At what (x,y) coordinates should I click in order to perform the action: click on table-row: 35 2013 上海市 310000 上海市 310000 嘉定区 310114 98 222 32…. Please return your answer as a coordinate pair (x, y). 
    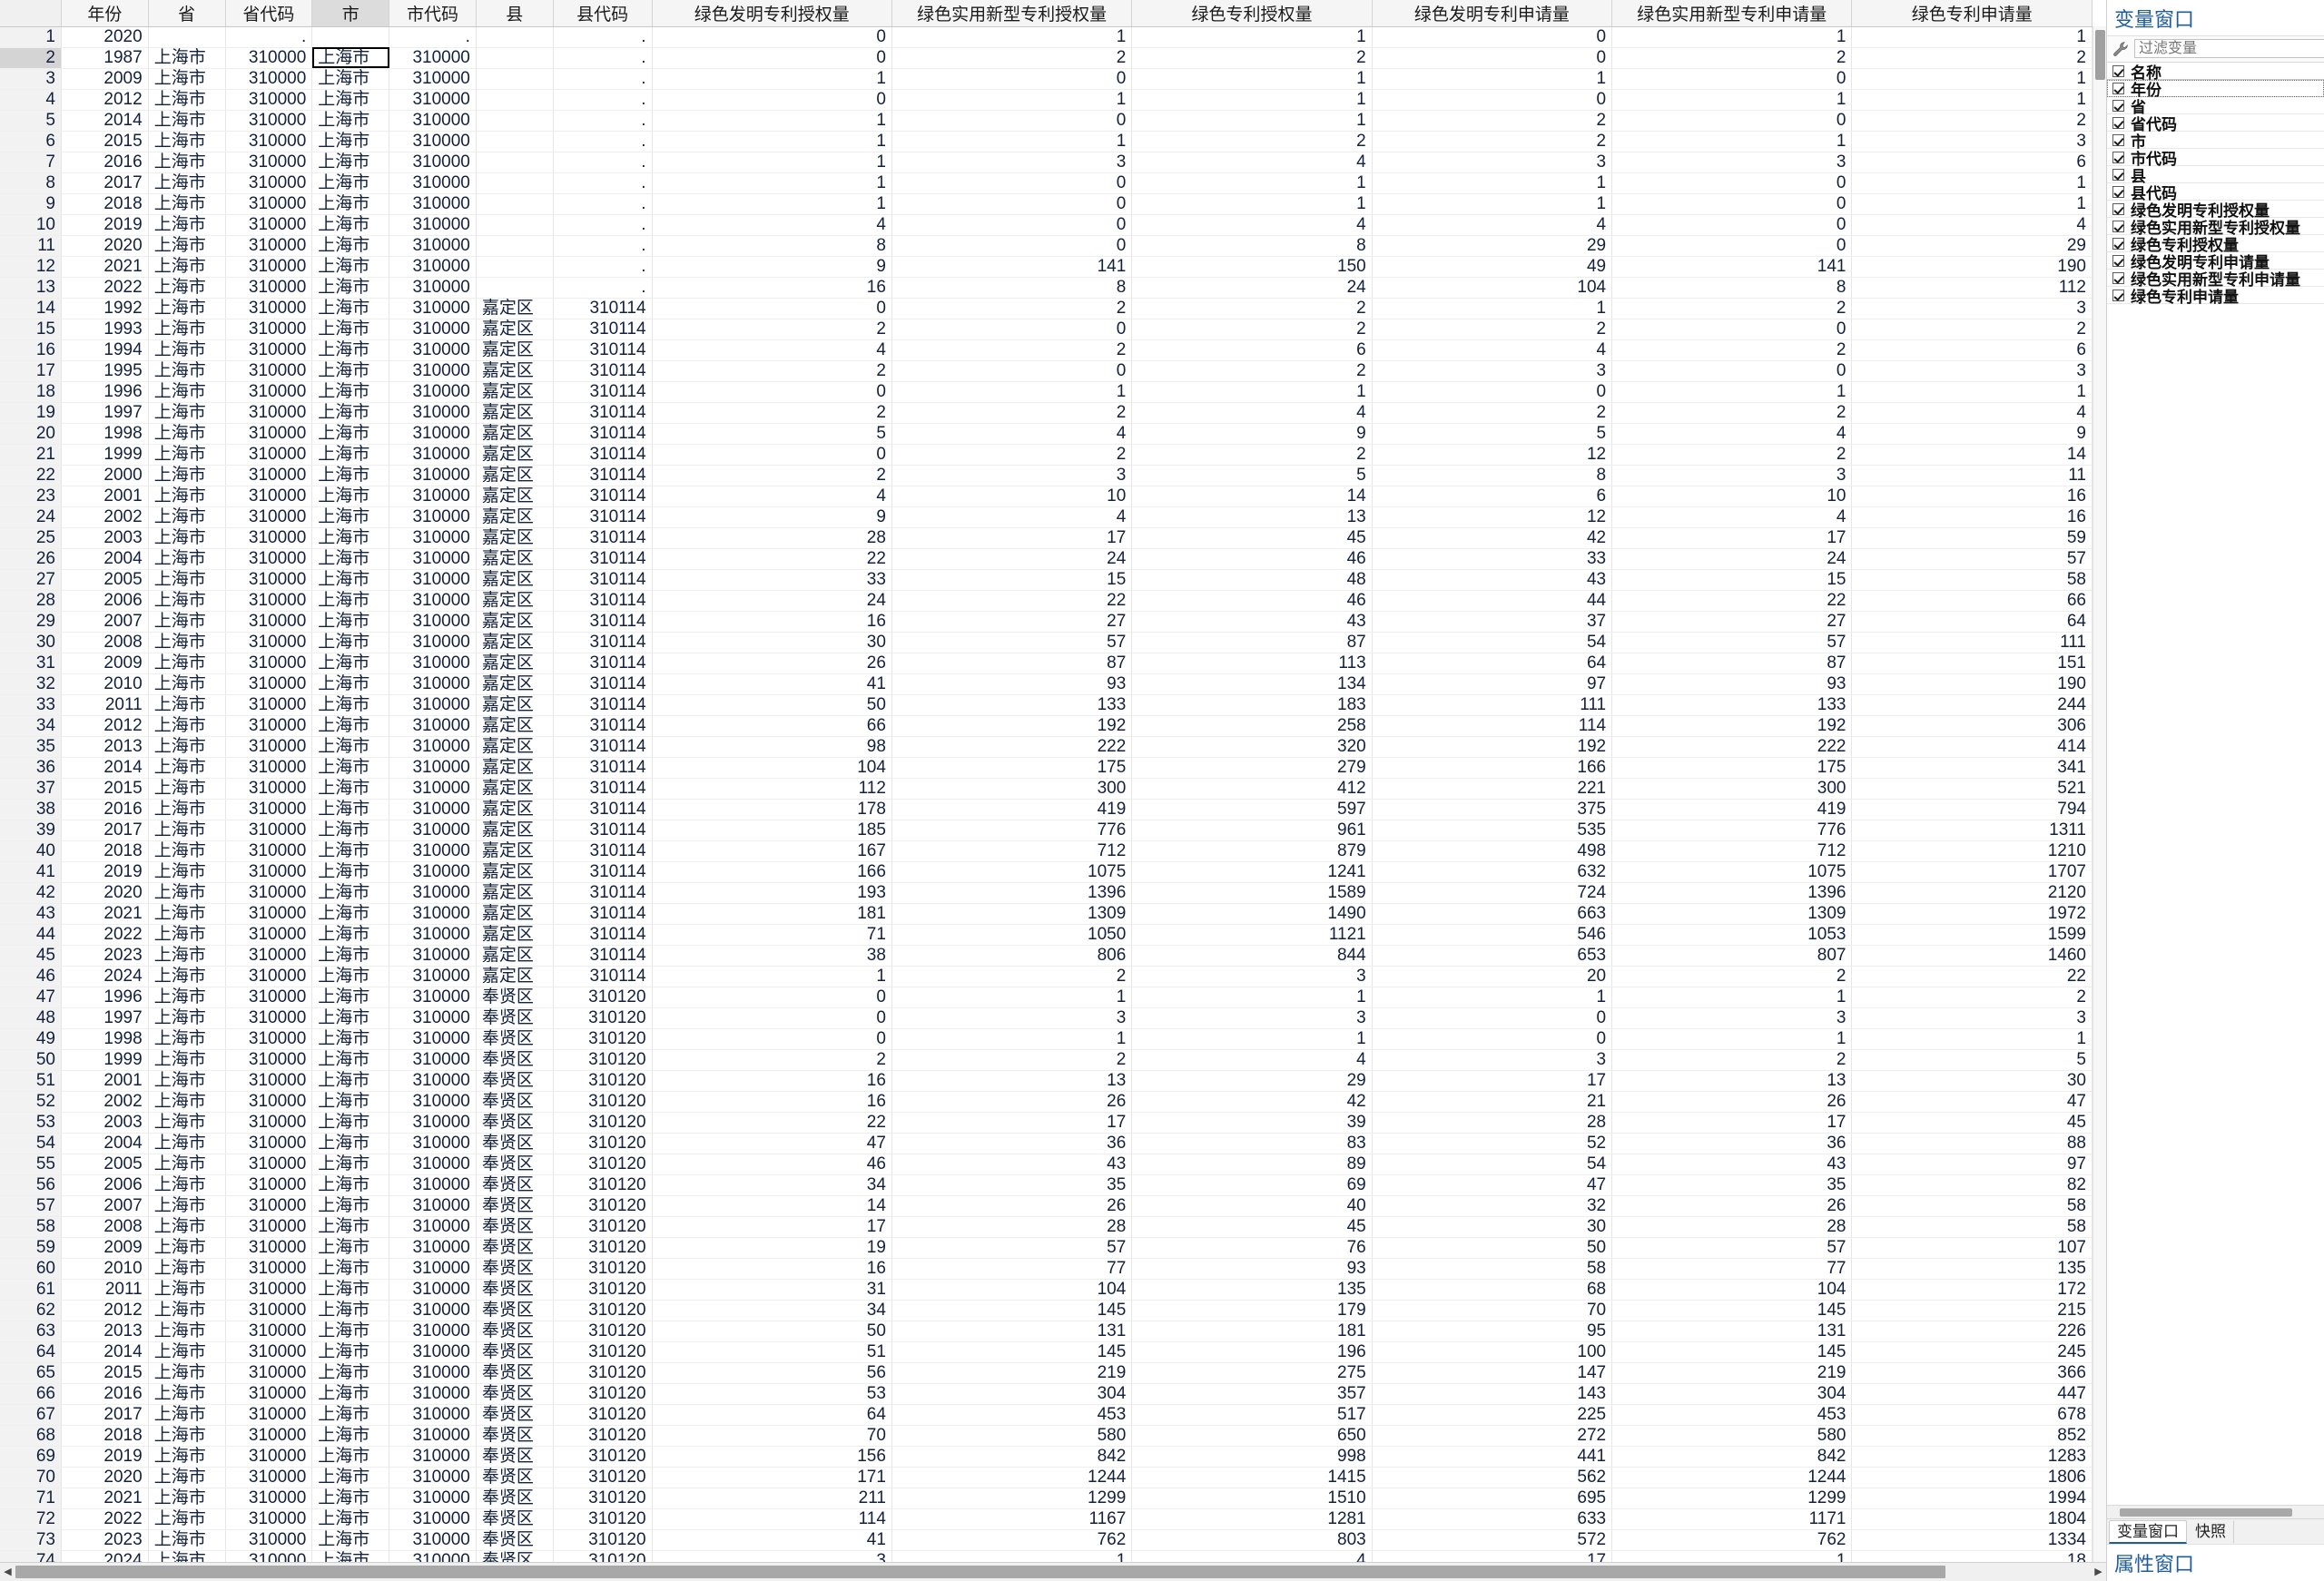
    Looking at the image, I should click on (1046, 747).